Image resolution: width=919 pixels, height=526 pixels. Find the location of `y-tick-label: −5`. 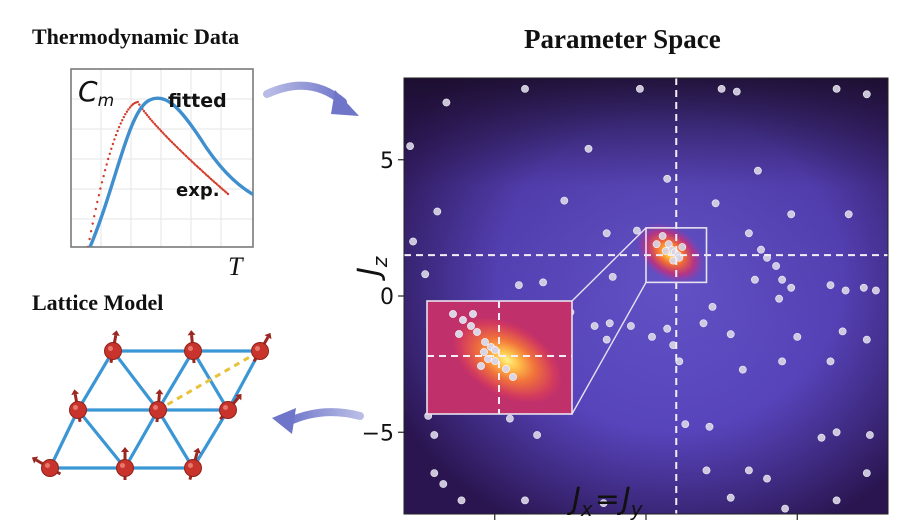

y-tick-label: −5 is located at coordinates (378, 433).